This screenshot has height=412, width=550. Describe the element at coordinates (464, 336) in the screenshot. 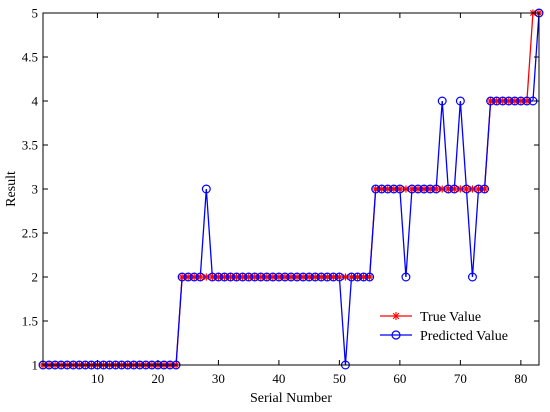

I see `legend-predicted-value-label: Predicted Value` at that location.